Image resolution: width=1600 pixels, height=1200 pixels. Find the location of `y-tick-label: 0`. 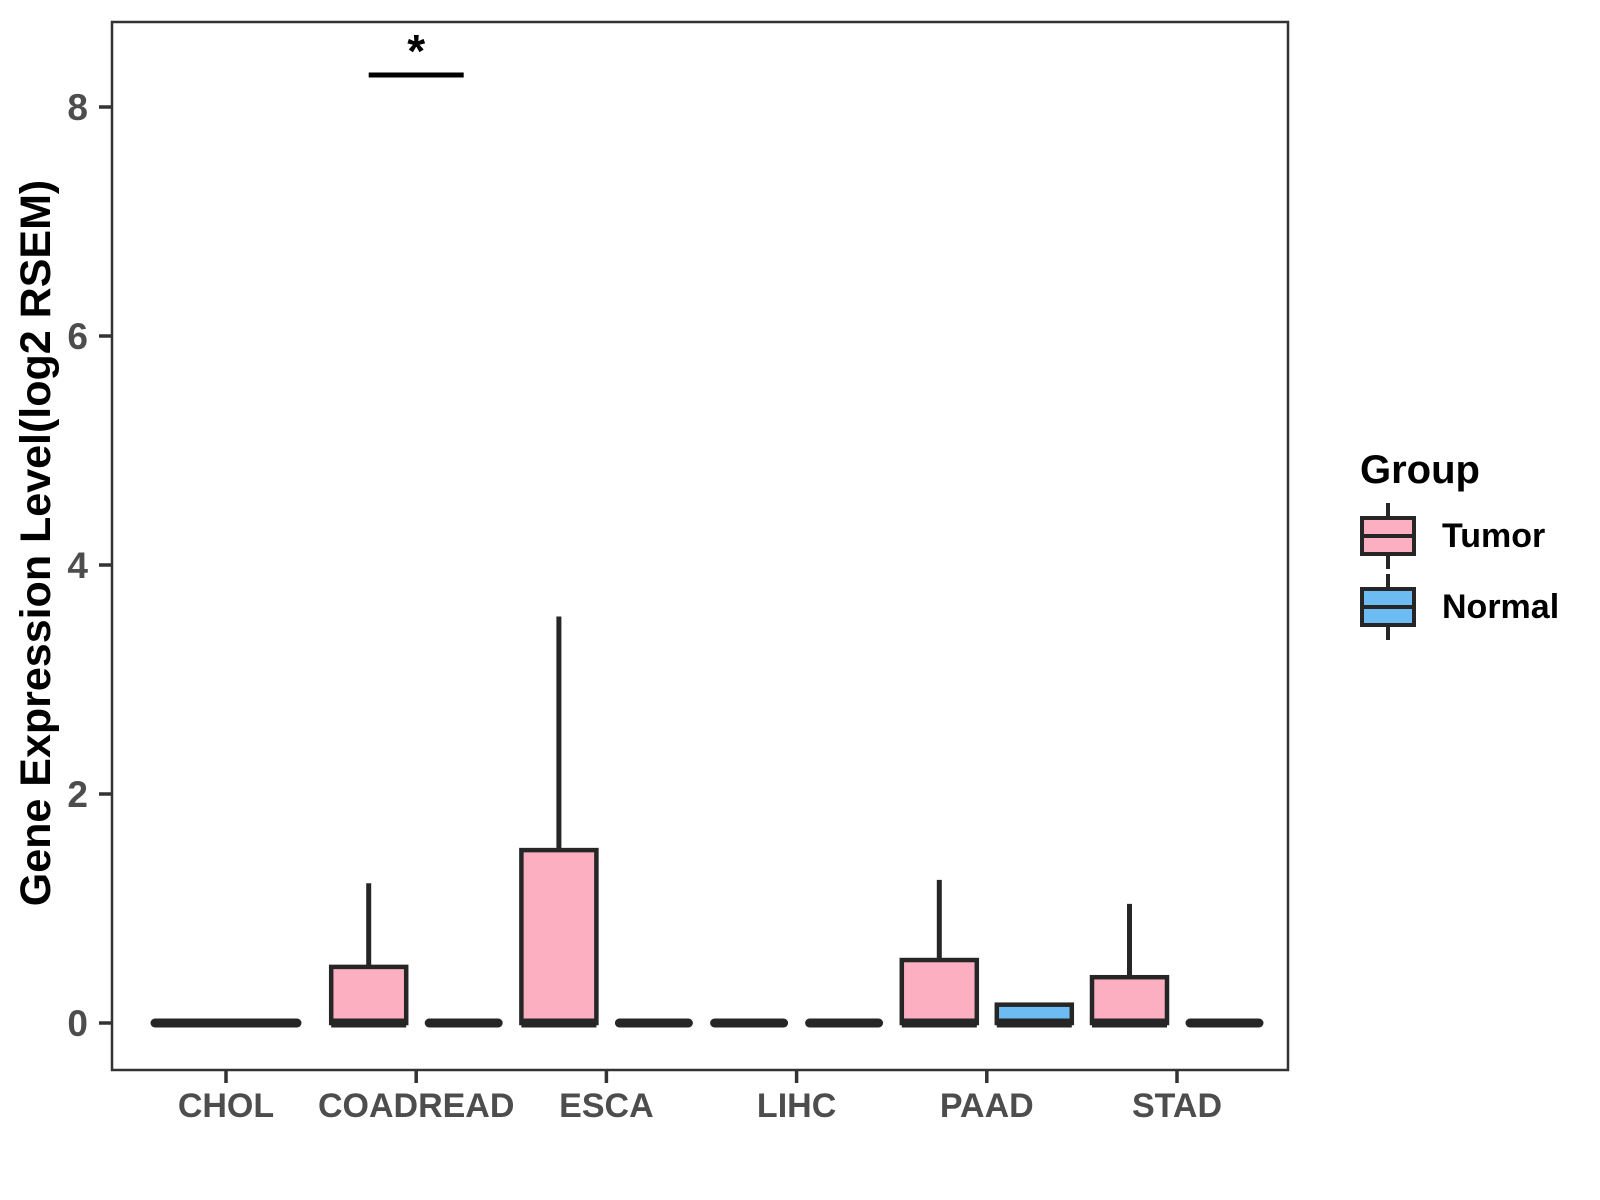

y-tick-label: 0 is located at coordinates (77, 1023).